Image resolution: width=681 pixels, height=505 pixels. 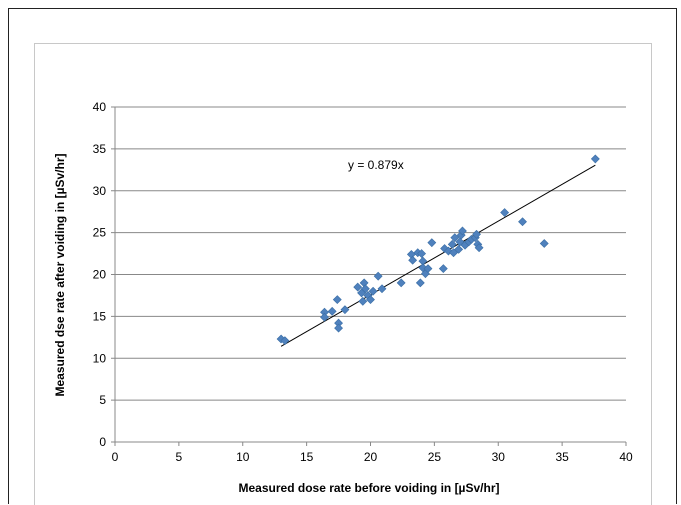 I want to click on y-tick-label: 15, so click(x=100, y=316).